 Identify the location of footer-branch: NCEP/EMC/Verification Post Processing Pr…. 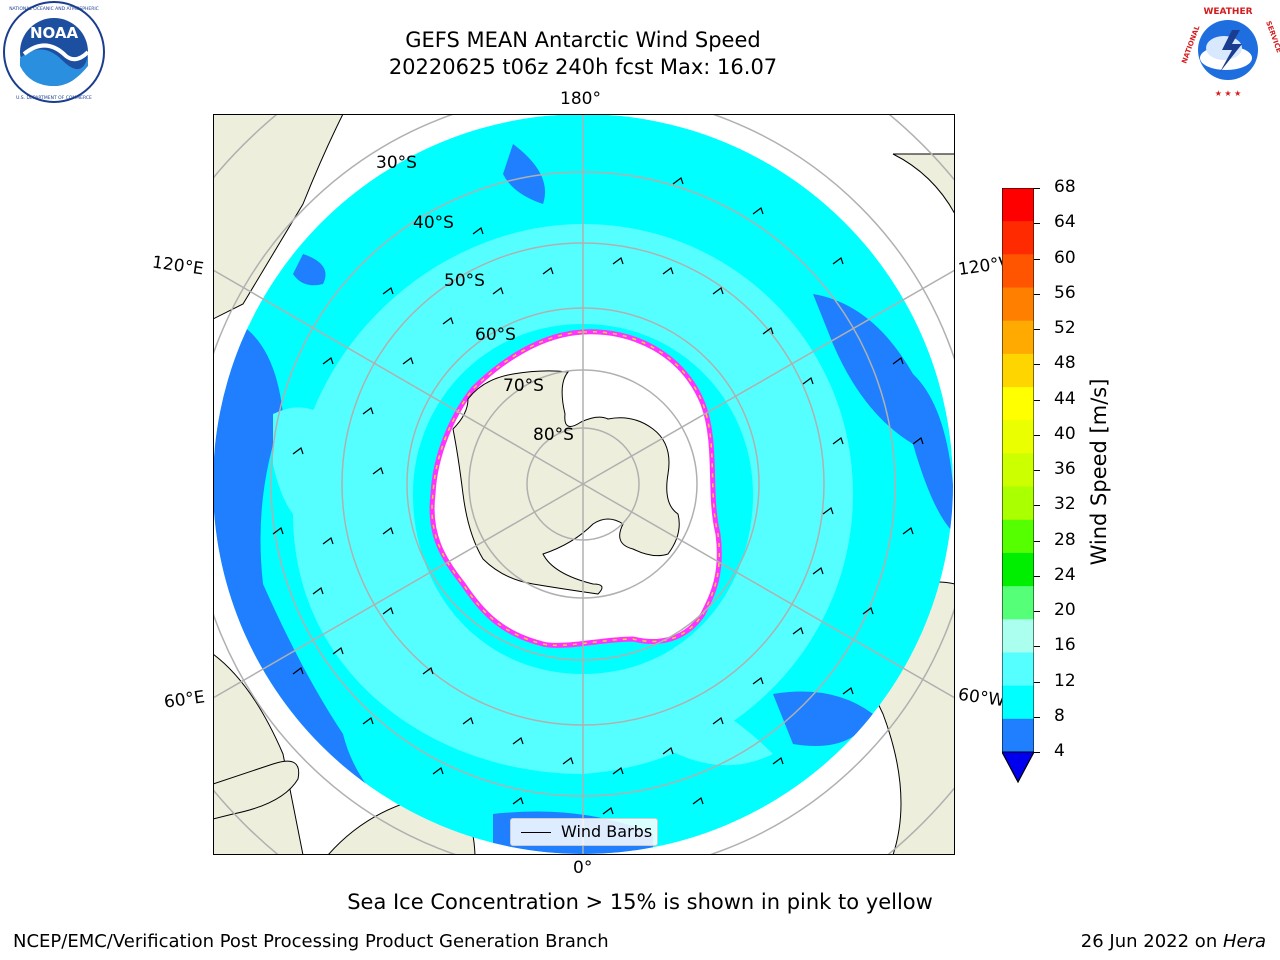
(311, 941).